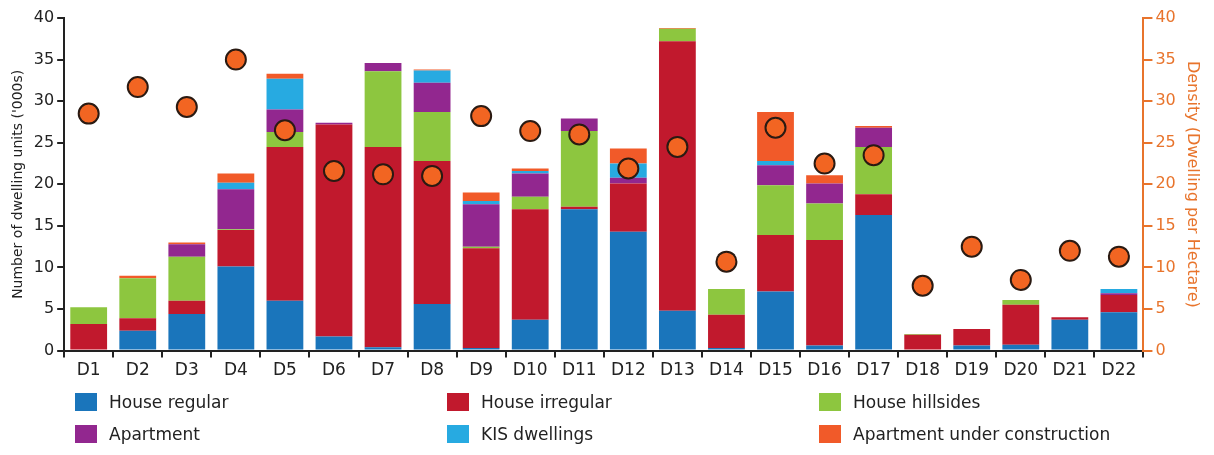 Image resolution: width=1214 pixels, height=455 pixels. What do you see at coordinates (917, 402) in the screenshot?
I see `legend-label: House hillsides` at bounding box center [917, 402].